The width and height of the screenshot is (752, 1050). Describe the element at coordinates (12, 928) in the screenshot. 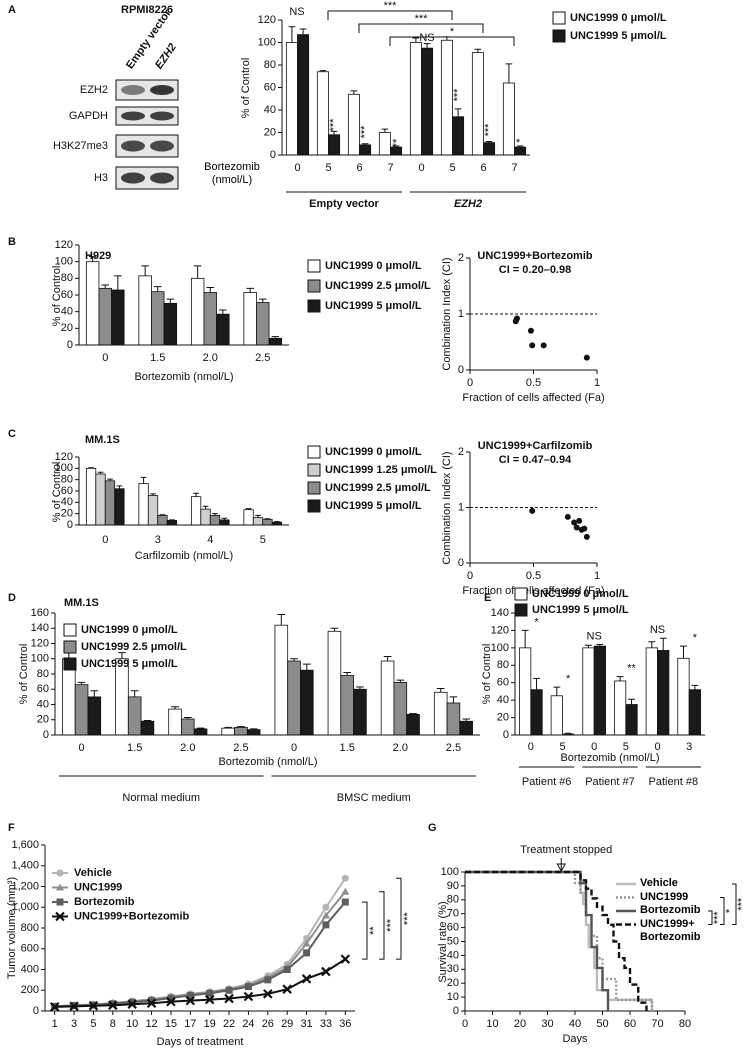

I see `y-axis-label: Tumor volume (mm³)` at that location.